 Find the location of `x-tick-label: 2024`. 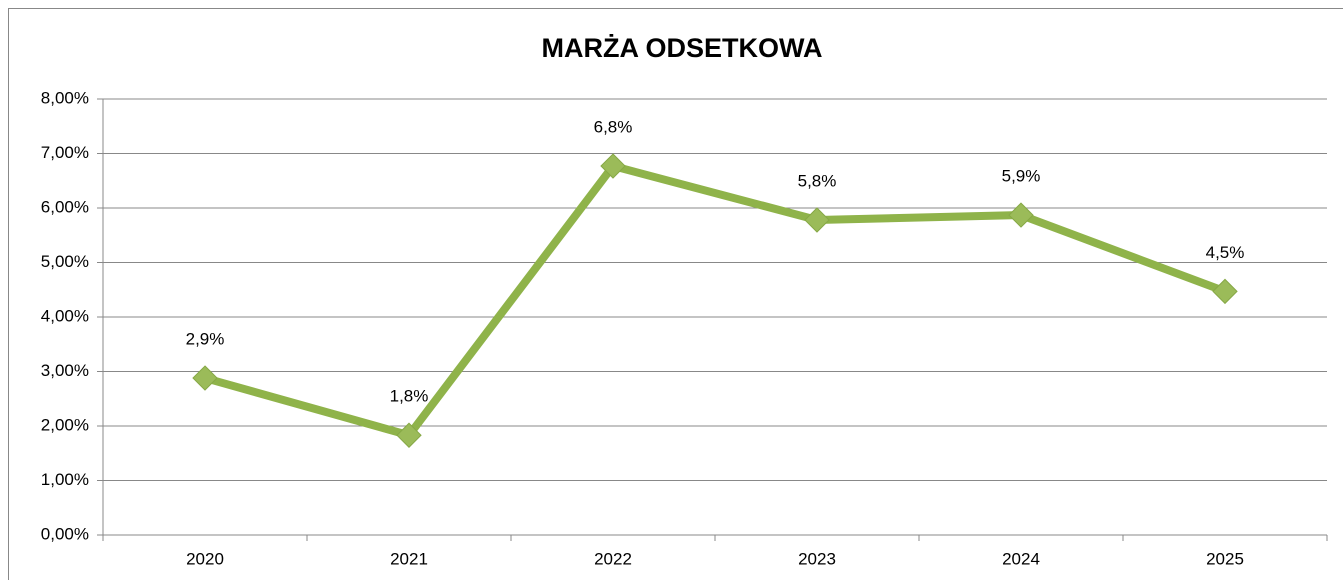

x-tick-label: 2024 is located at coordinates (1021, 558).